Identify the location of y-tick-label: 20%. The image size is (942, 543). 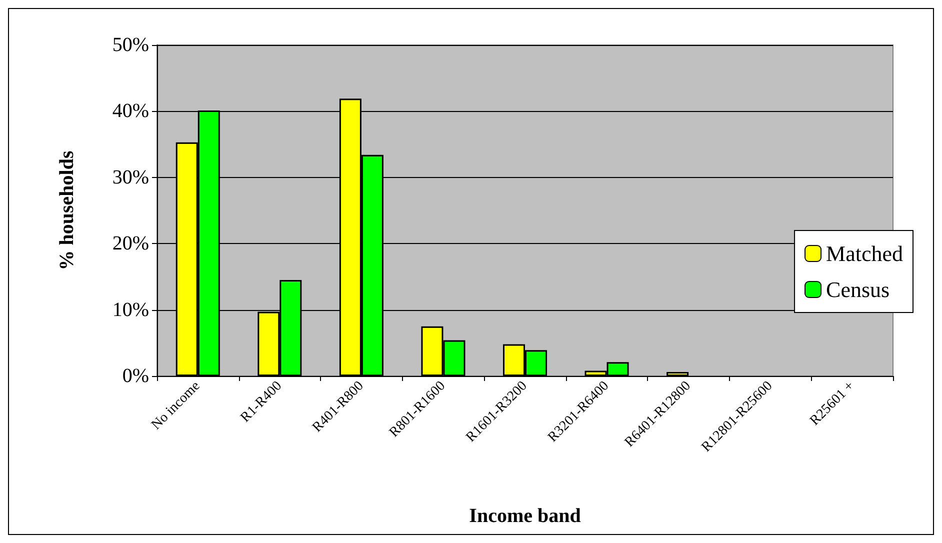
(130, 243).